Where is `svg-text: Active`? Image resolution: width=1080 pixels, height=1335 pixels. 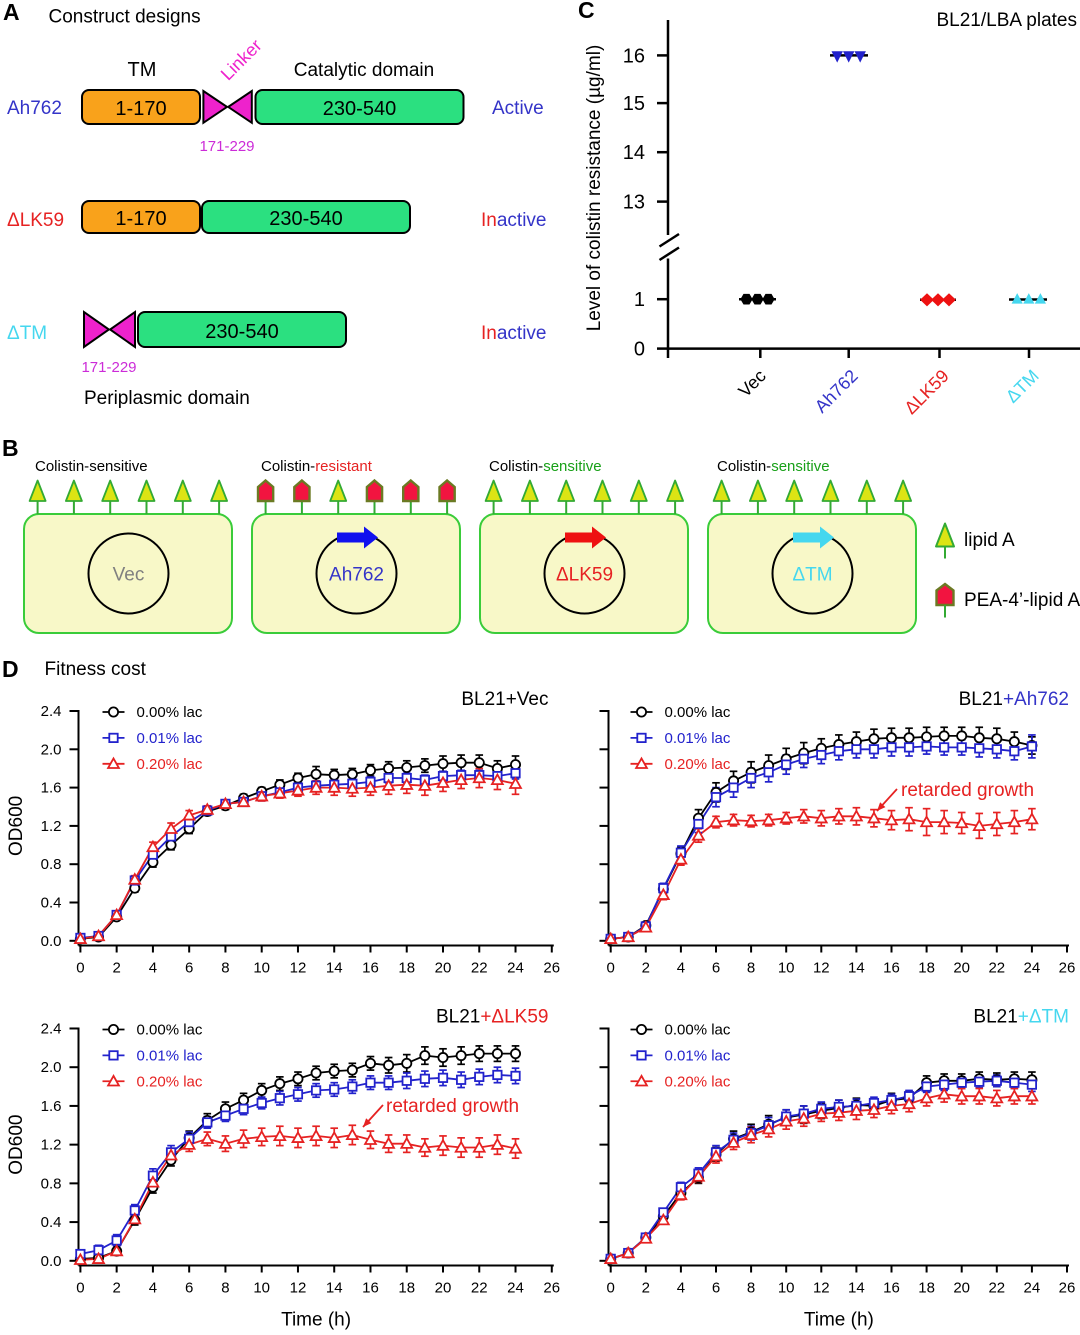 svg-text: Active is located at coordinates (518, 108).